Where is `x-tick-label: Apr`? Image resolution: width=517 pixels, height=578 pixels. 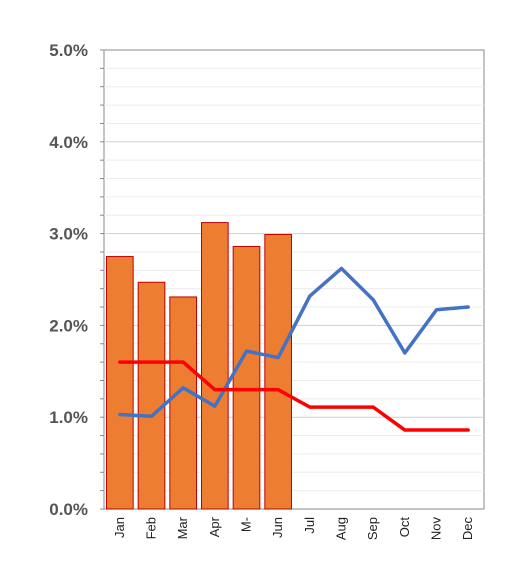 x-tick-label: Apr is located at coordinates (214, 526).